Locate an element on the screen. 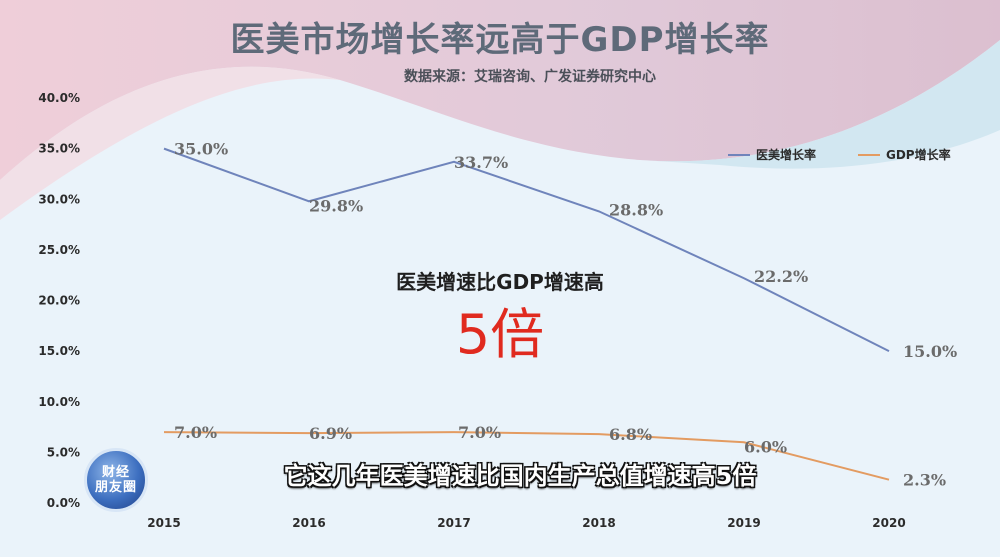 The height and width of the screenshot is (557, 1000). data-label: 6.8% is located at coordinates (630, 434).